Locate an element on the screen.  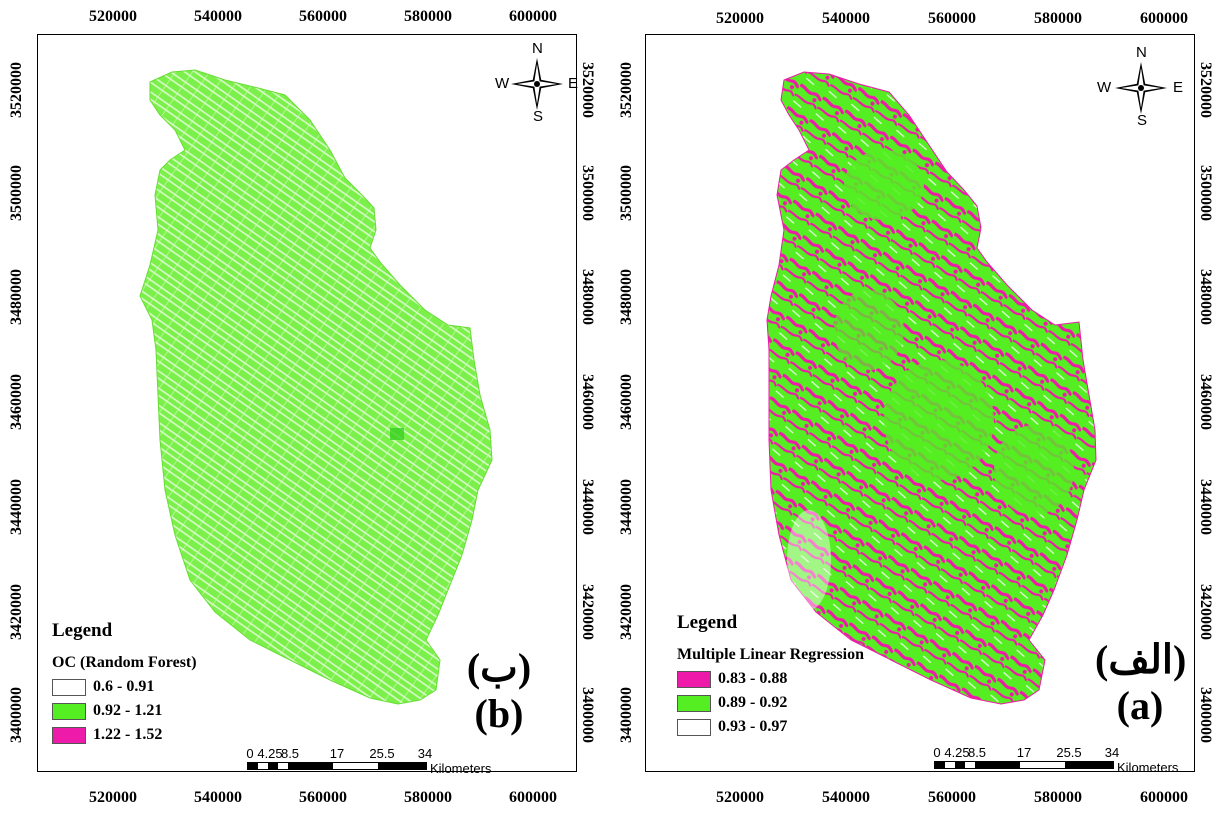
legend-item: 0.92 - 1.21 is located at coordinates (124, 711).